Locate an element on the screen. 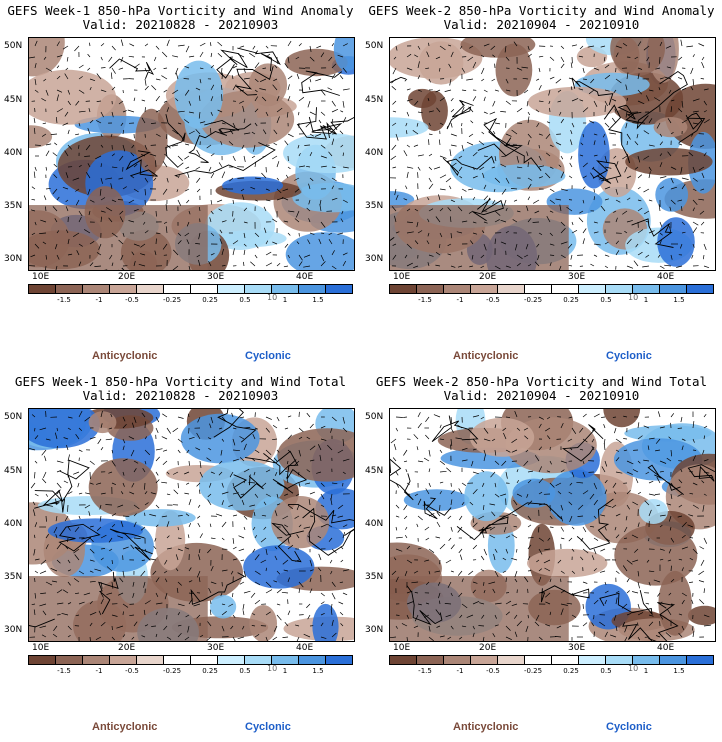 The width and height of the screenshot is (722, 742). lon-label: 10E is located at coordinates (41, 277).